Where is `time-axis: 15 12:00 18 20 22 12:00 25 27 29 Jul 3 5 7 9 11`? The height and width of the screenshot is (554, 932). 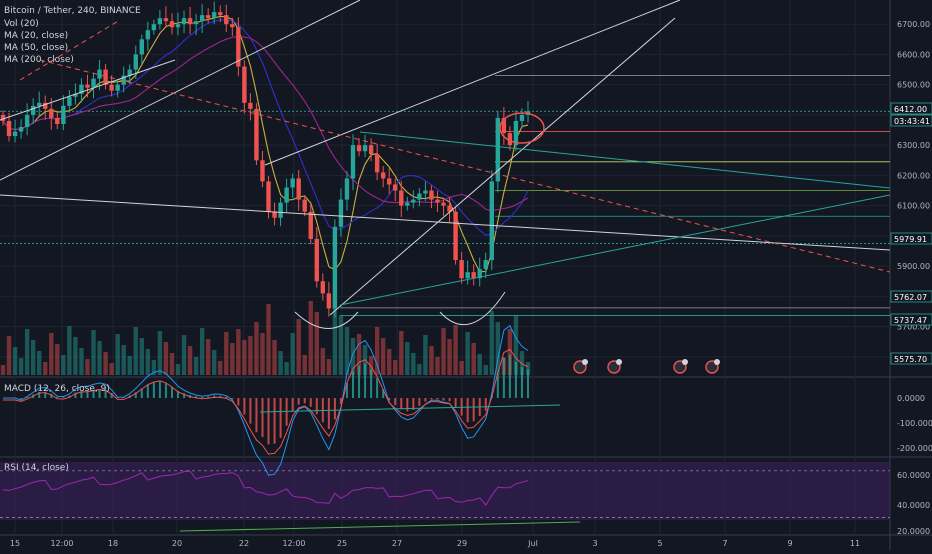
time-axis: 15 12:00 18 20 22 12:00 25 27 29 Jul 3 5 7 9 11 is located at coordinates (435, 543).